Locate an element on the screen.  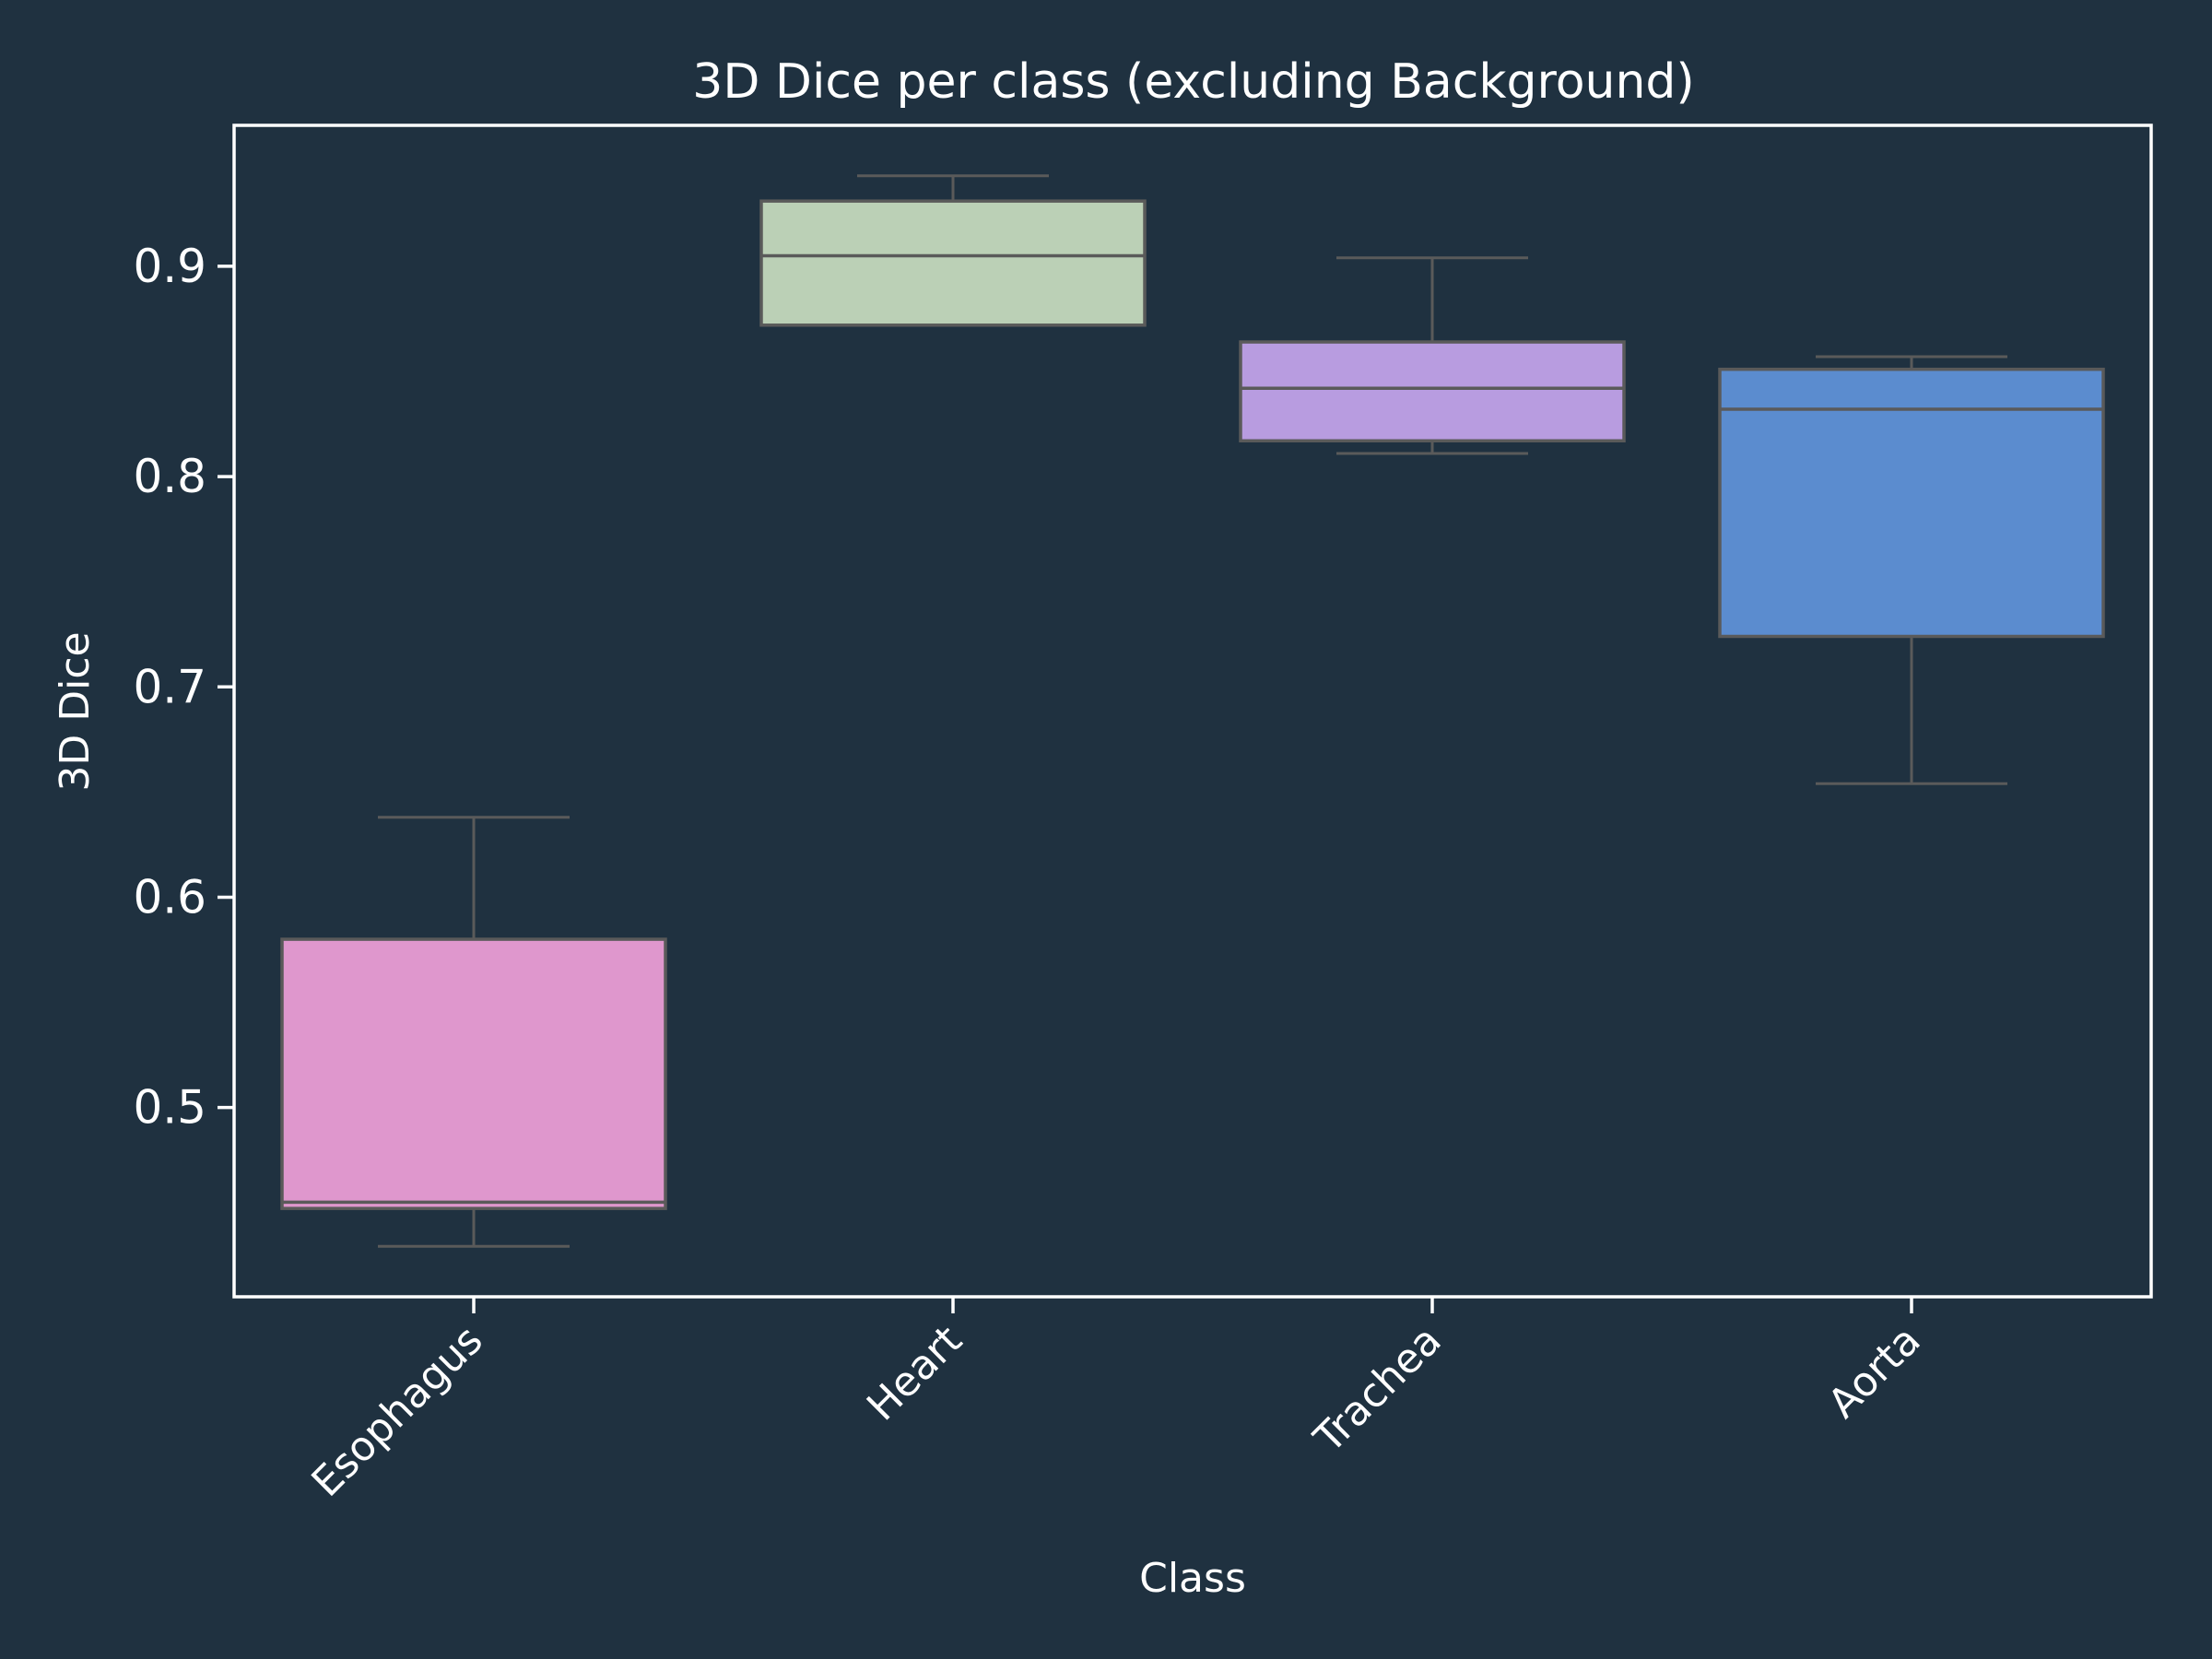
box-heart is located at coordinates (953, 250).